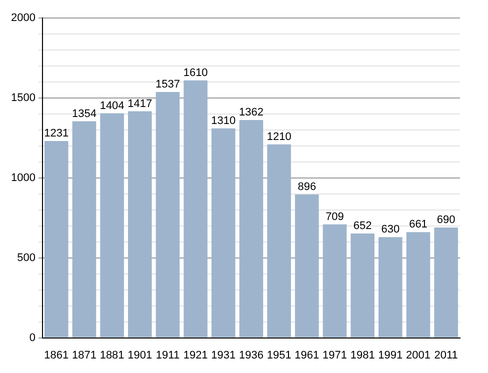 The width and height of the screenshot is (488, 373). I want to click on x-tick-label: 1936, so click(251, 355).